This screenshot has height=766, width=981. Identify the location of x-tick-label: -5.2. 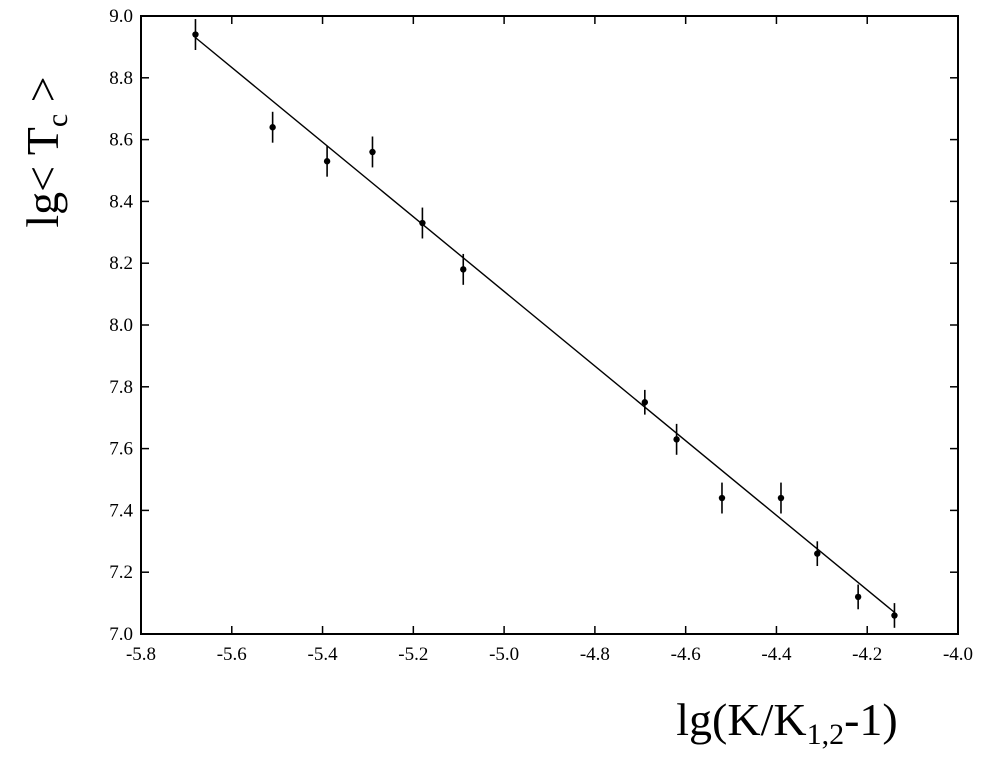
(413, 654).